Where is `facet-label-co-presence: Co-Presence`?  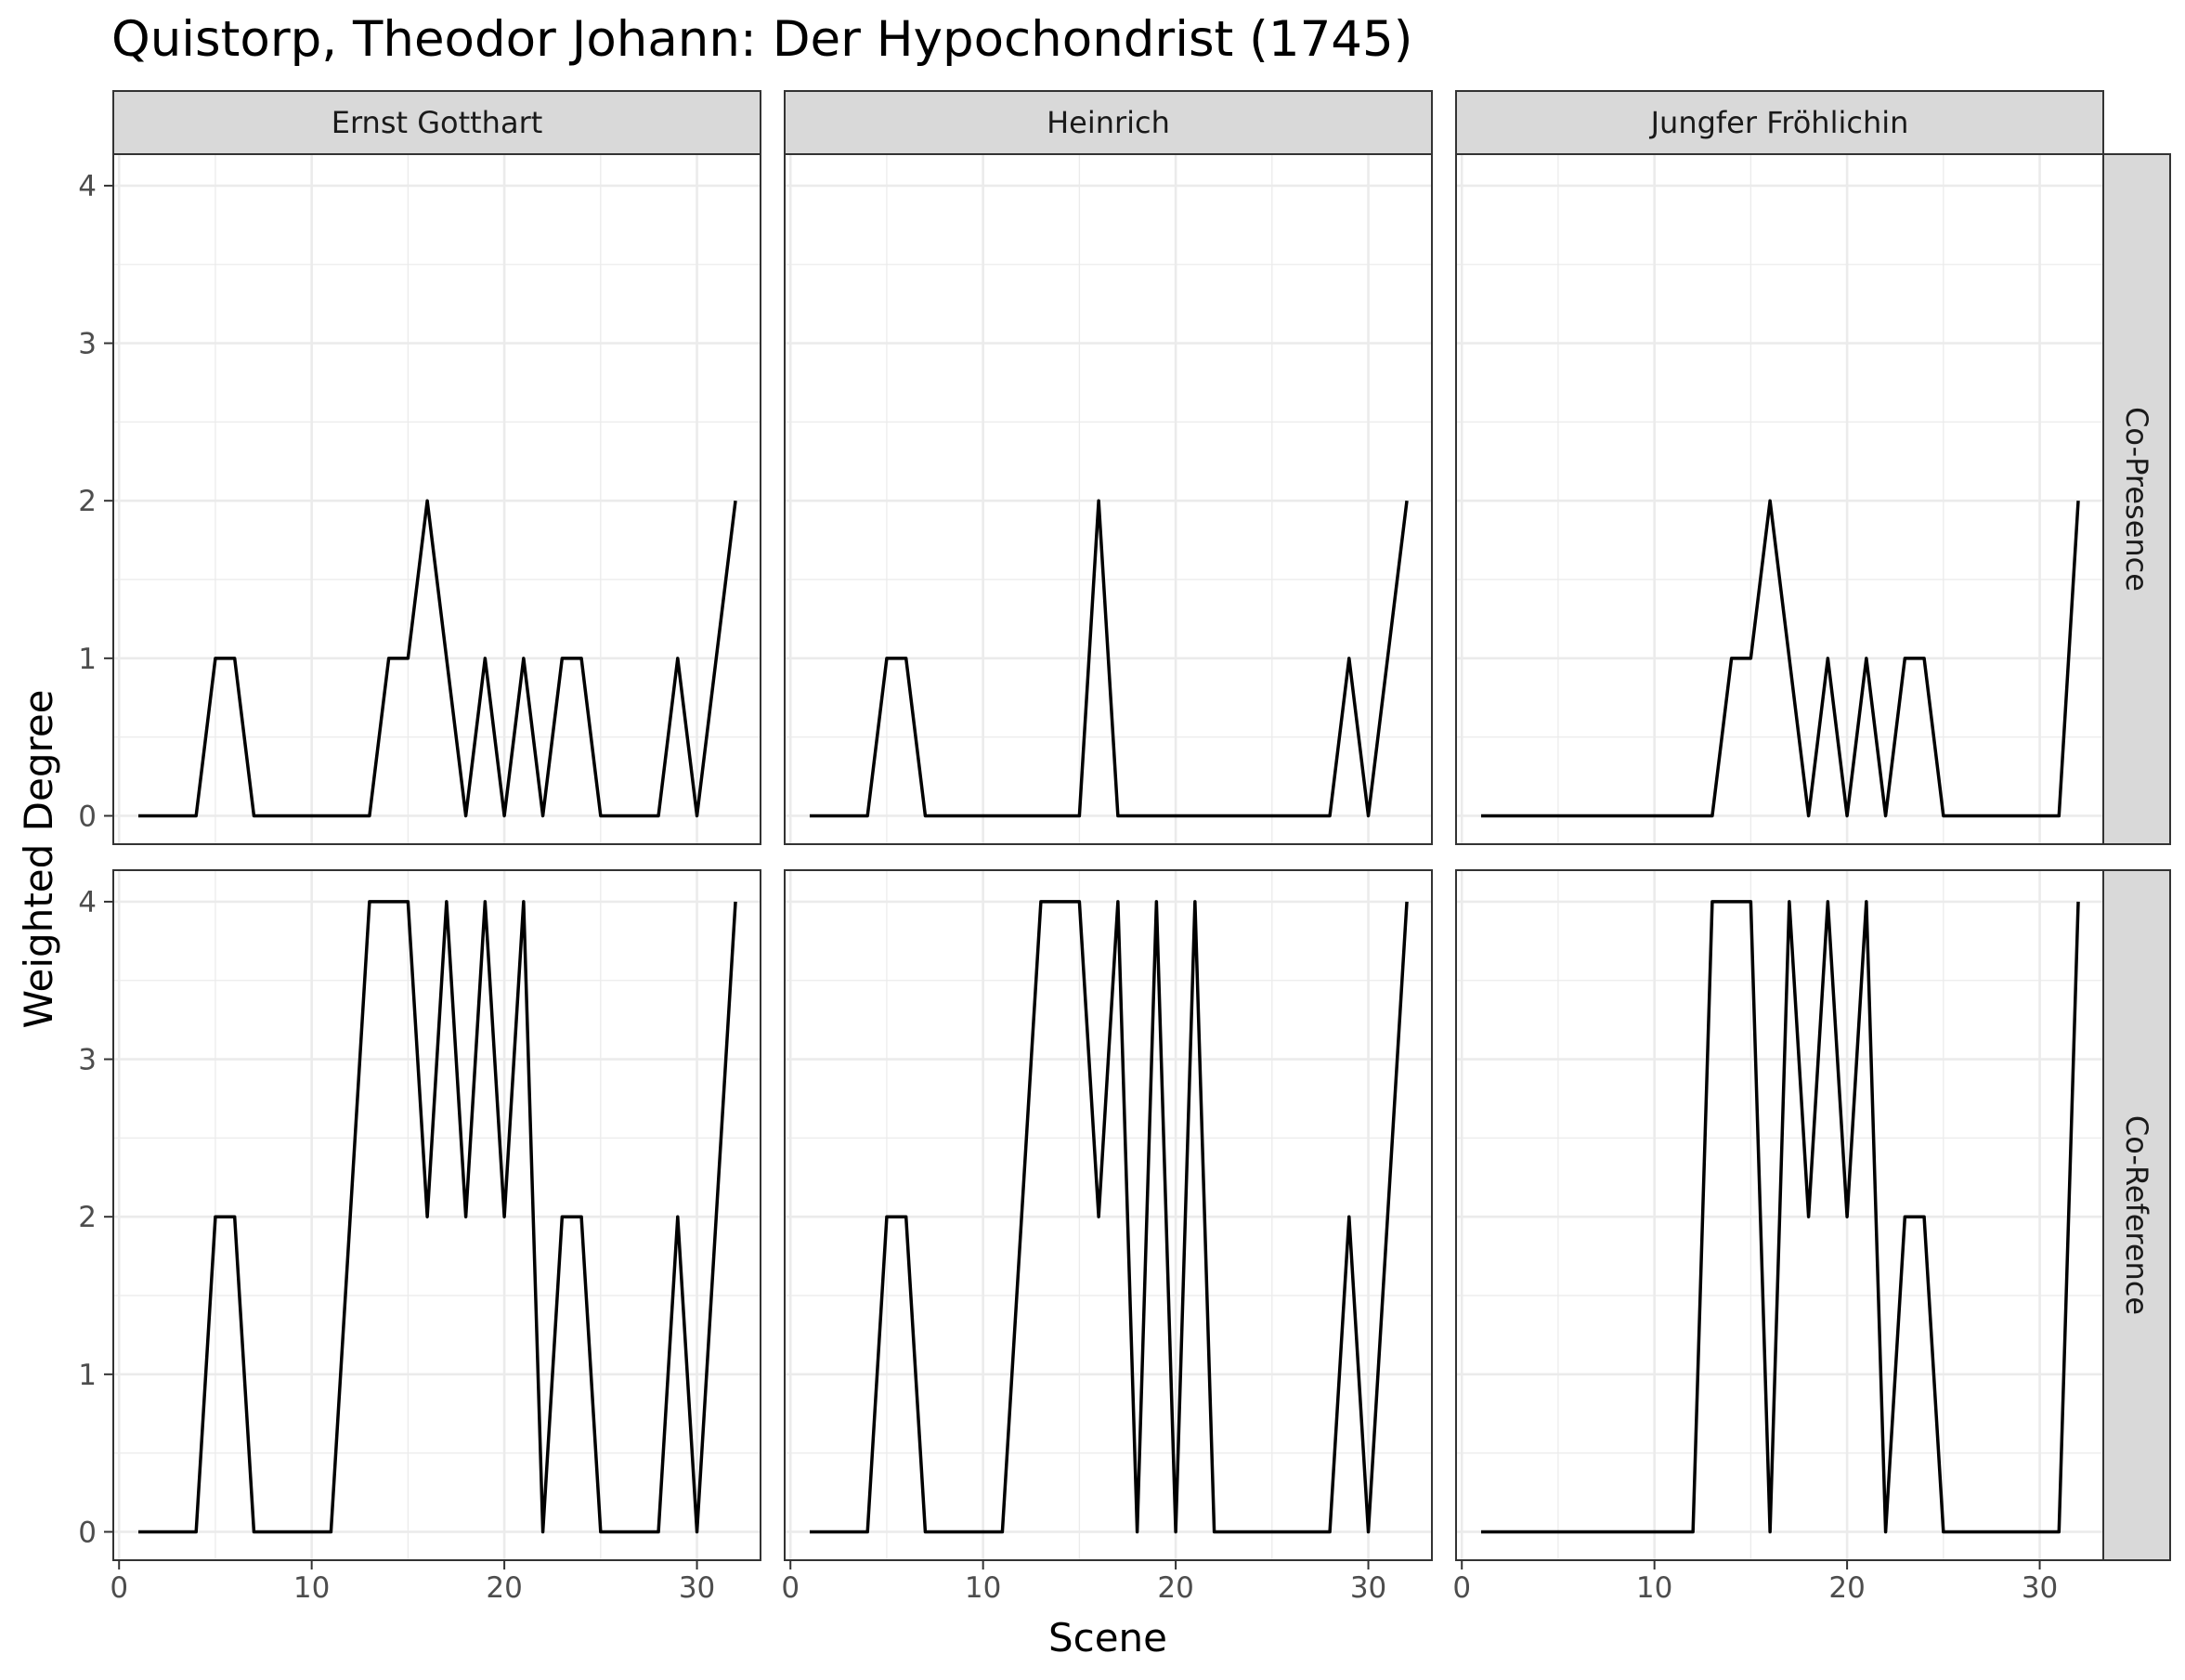 facet-label-co-presence: Co-Presence is located at coordinates (2136, 499).